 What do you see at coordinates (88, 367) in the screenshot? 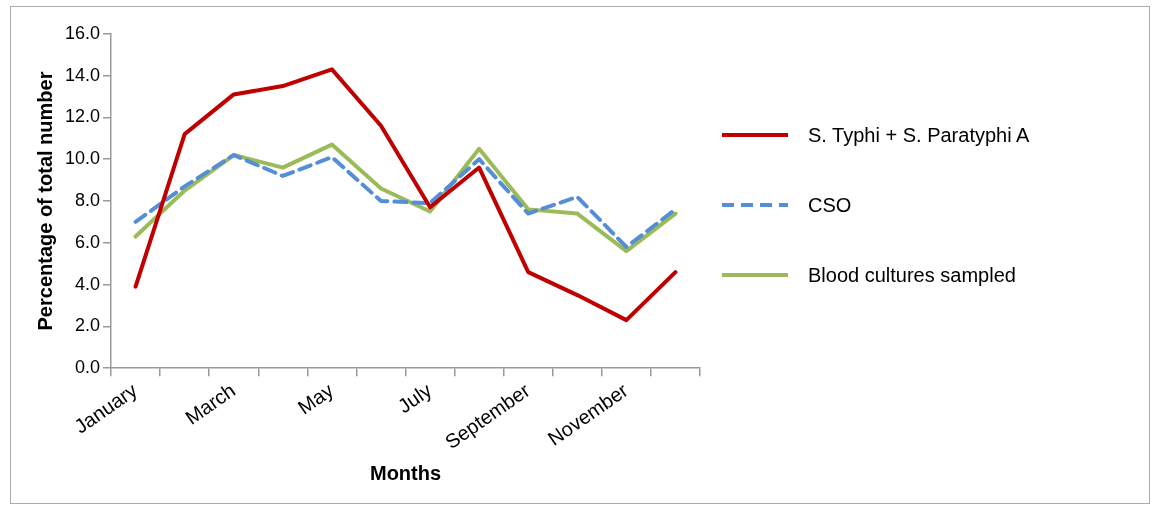
I see `y-tick-label: 0.0` at bounding box center [88, 367].